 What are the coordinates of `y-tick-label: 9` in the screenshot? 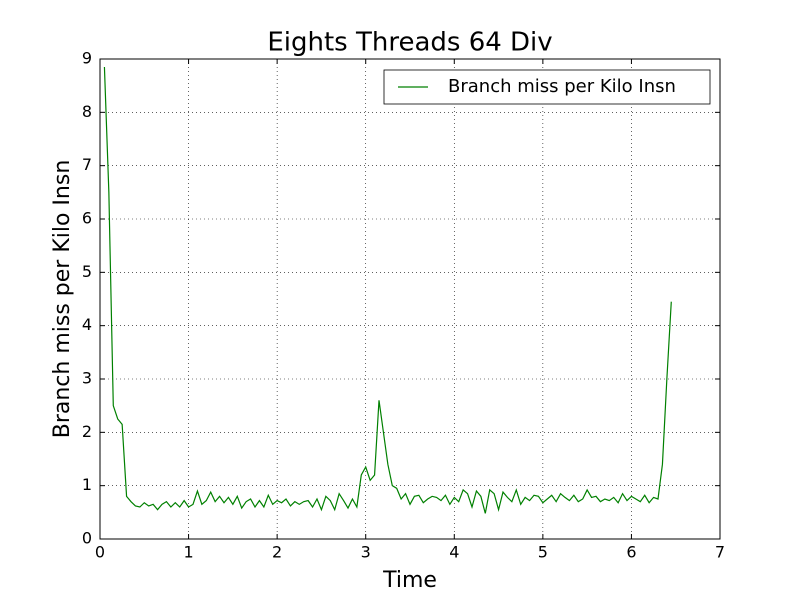 It's located at (87, 58).